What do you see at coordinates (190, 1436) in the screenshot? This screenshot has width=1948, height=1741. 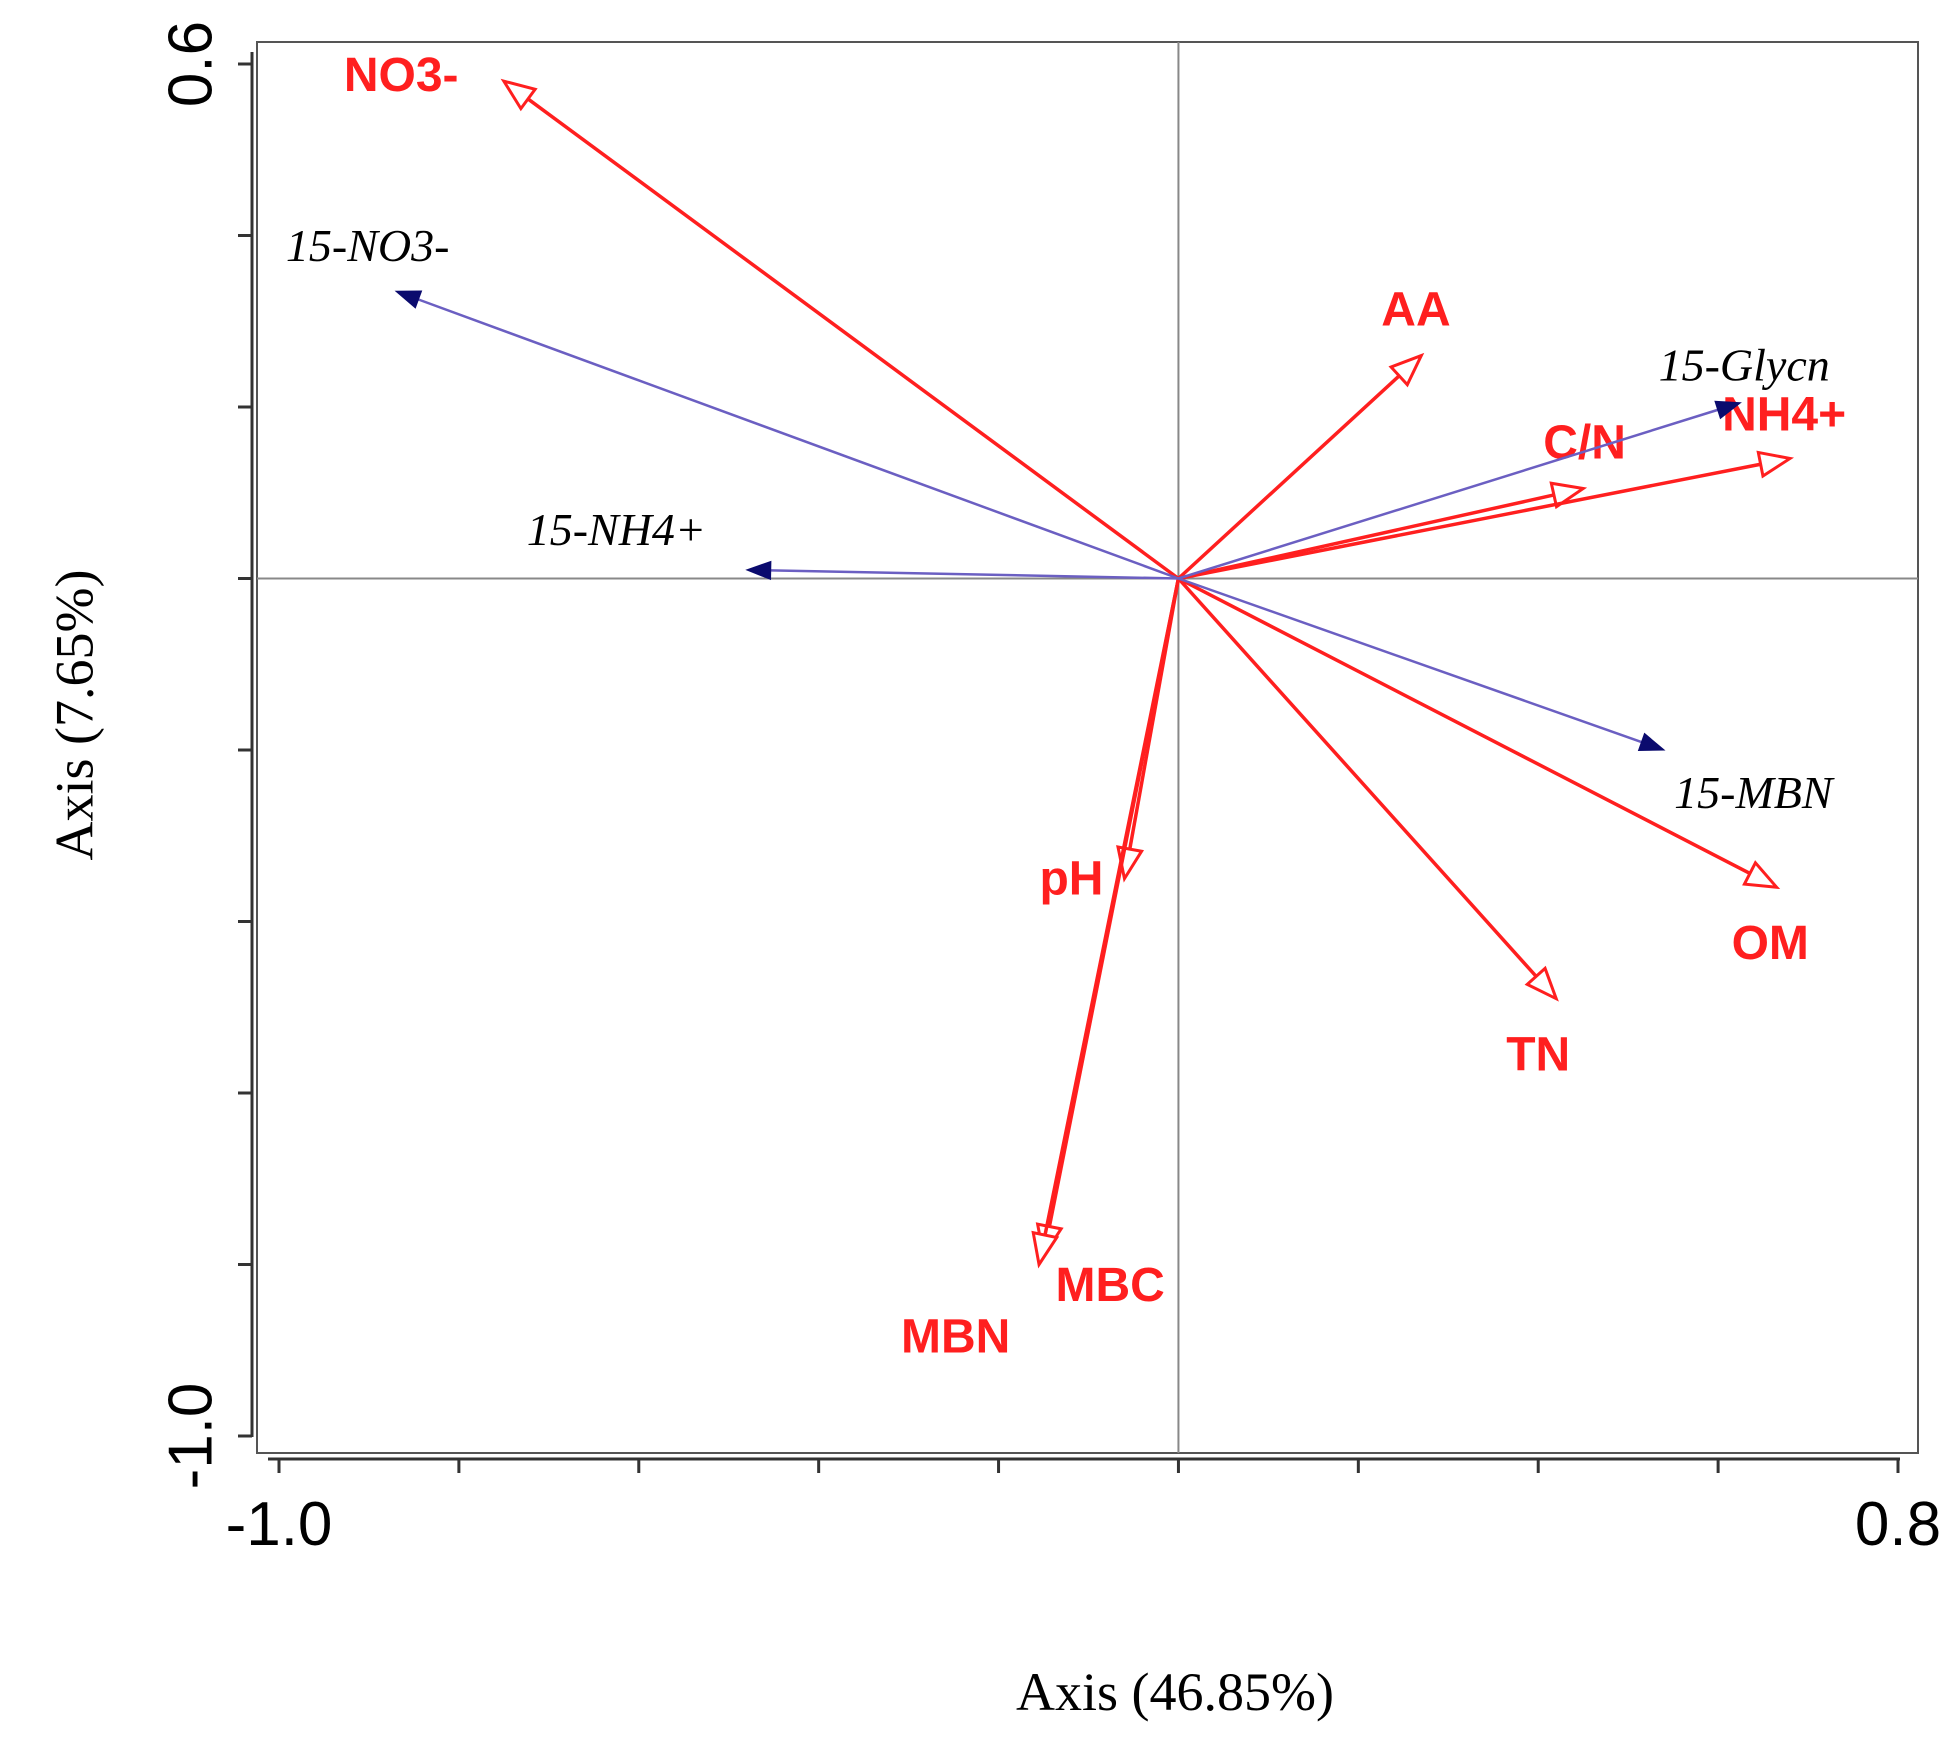 I see `y-tick-label: -1.0` at bounding box center [190, 1436].